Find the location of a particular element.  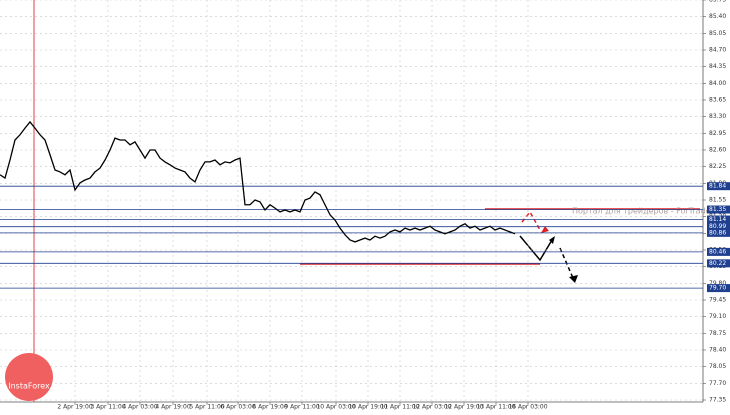

level-label: 81.14 is located at coordinates (717, 219).